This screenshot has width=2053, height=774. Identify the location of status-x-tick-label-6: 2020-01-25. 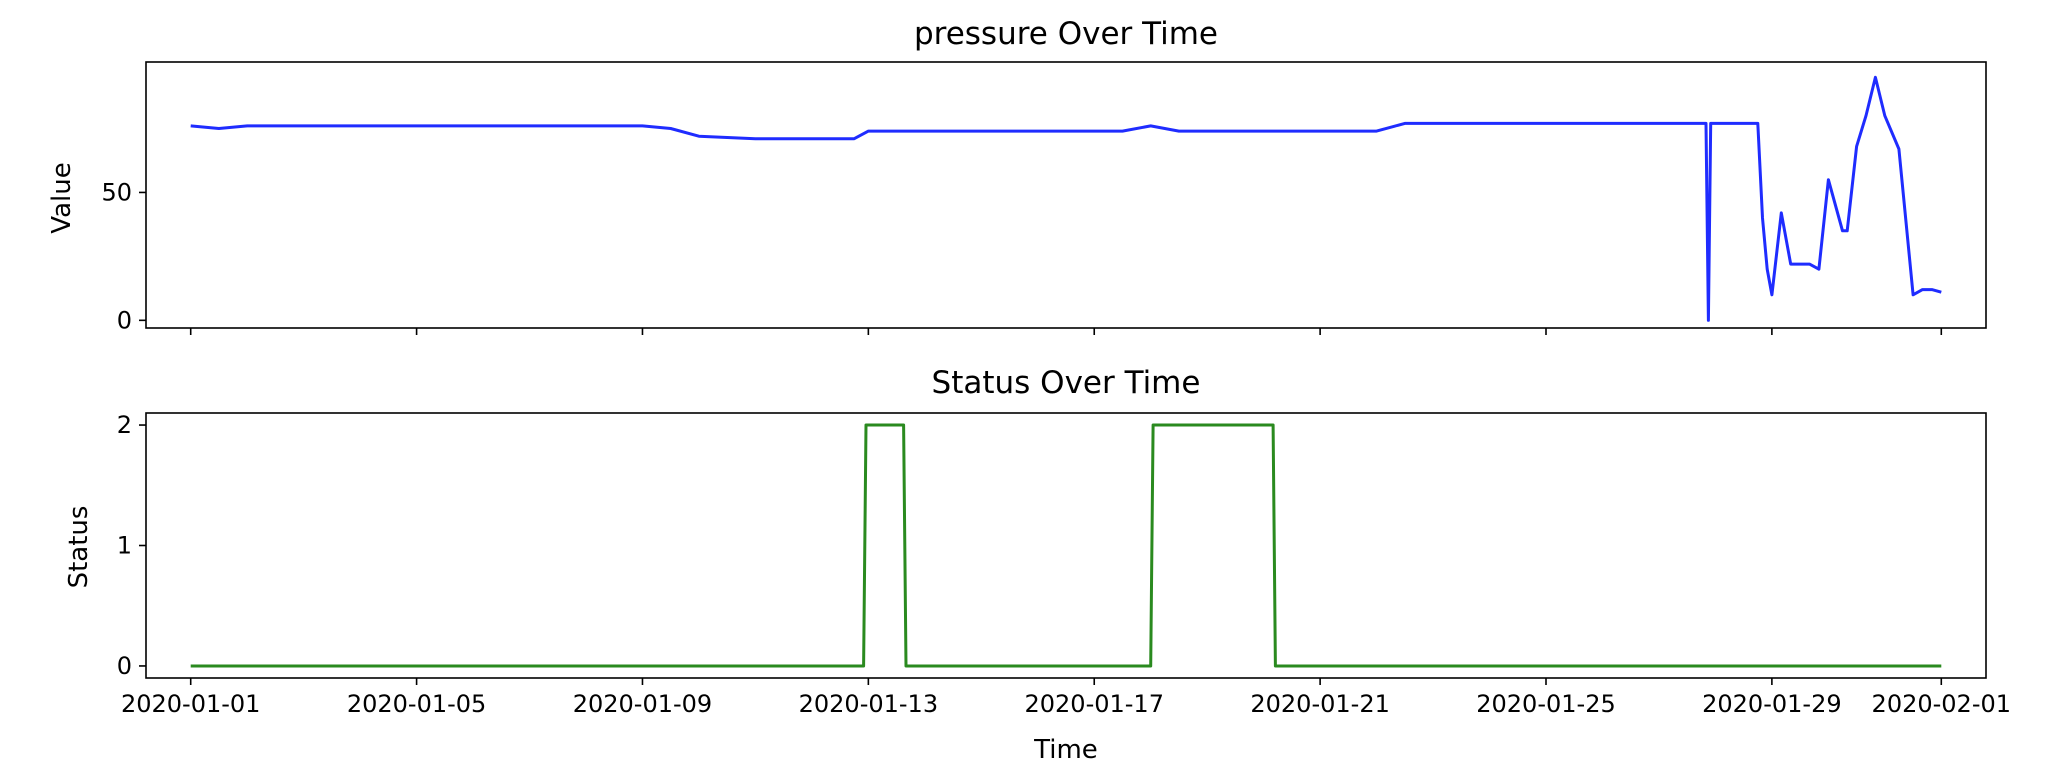
(1545, 704).